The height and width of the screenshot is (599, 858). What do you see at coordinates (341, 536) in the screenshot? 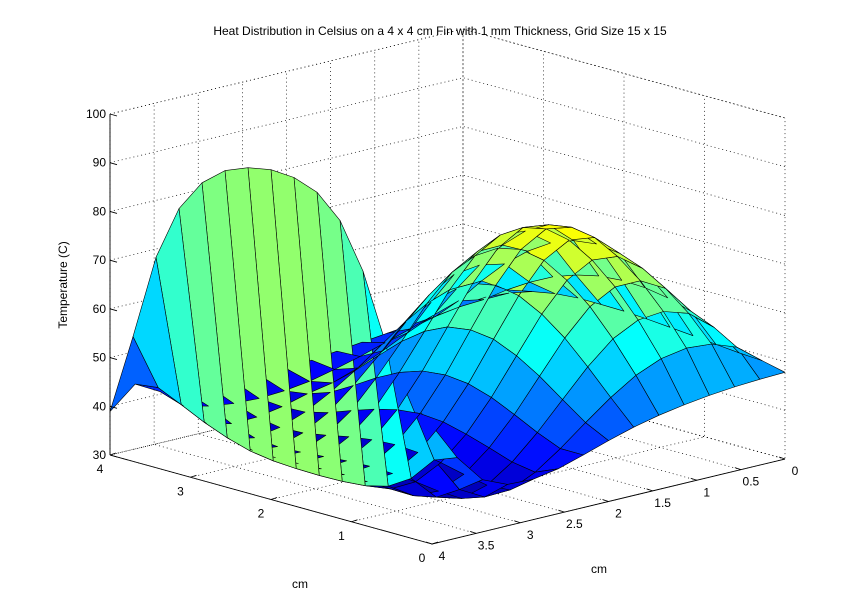
I see `y-tick-label: 1` at bounding box center [341, 536].